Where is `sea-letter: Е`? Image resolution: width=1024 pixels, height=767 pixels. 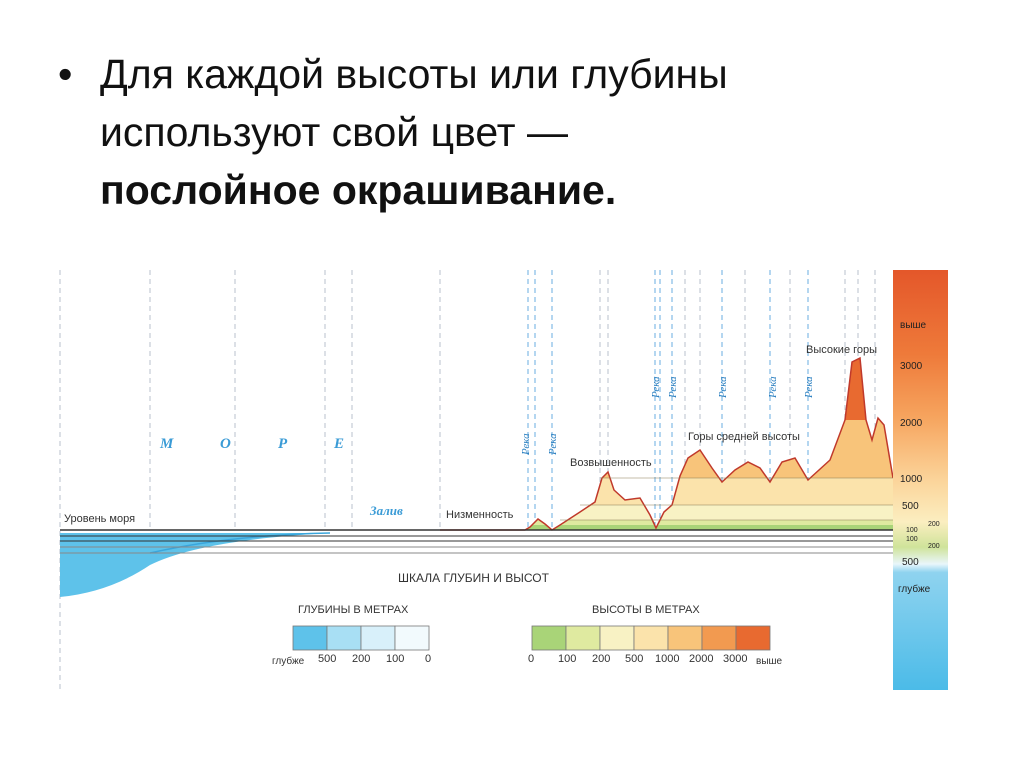 sea-letter: Е is located at coordinates (338, 444).